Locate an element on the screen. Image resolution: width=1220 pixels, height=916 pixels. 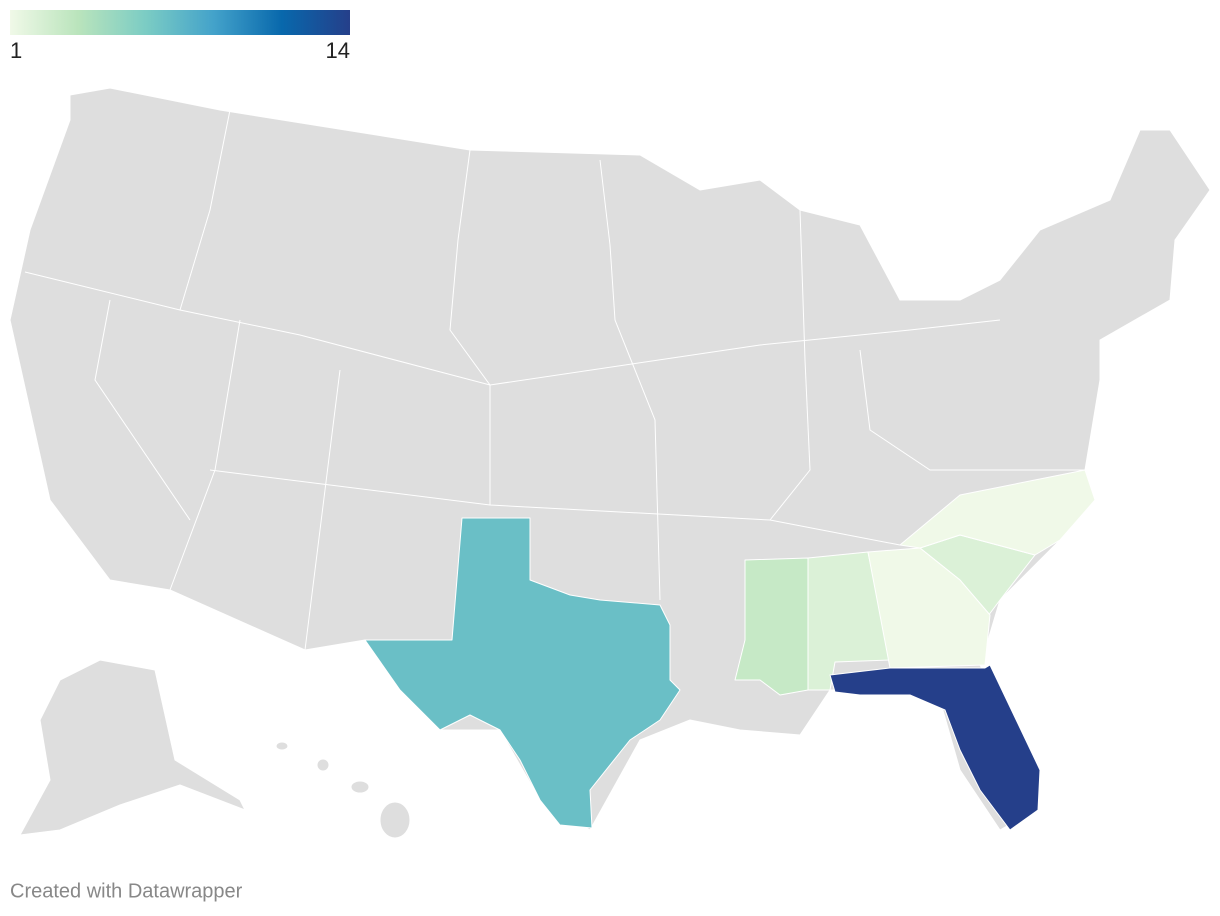
alaska is located at coordinates (132, 747).